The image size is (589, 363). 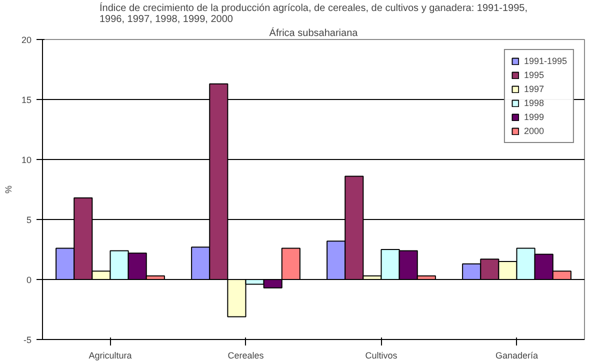 What do you see at coordinates (313, 13) in the screenshot?
I see `chart-title: Índice de crecimiento de la producción agrícola, de cereales, de cultivos y ganadera: 1991-1995, 1996, 1997, 1998, 1999, 2000` at bounding box center [313, 13].